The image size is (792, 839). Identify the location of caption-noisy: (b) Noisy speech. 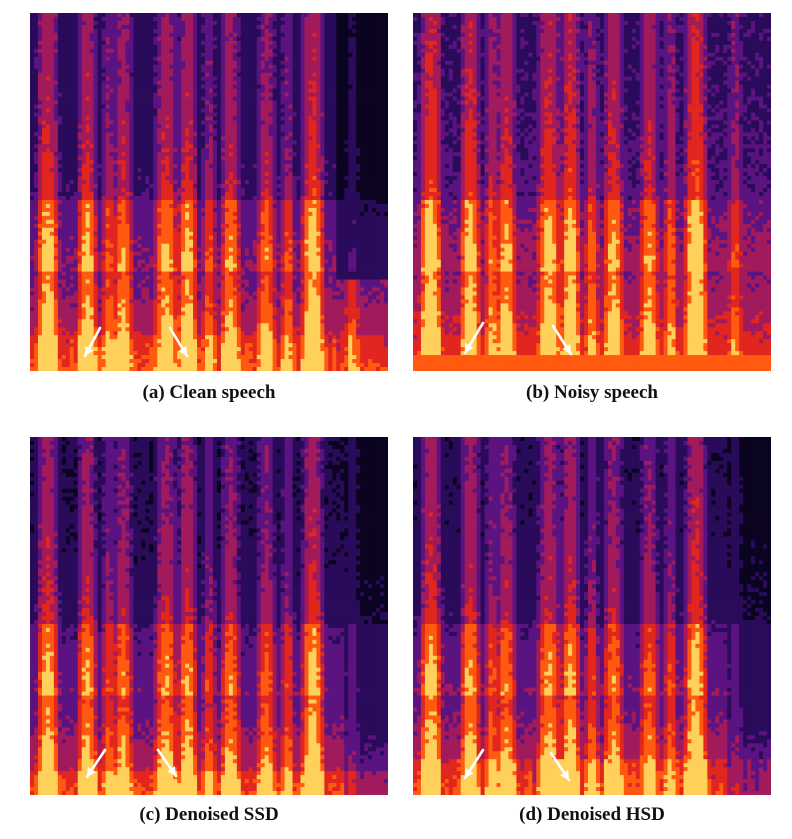
(592, 393).